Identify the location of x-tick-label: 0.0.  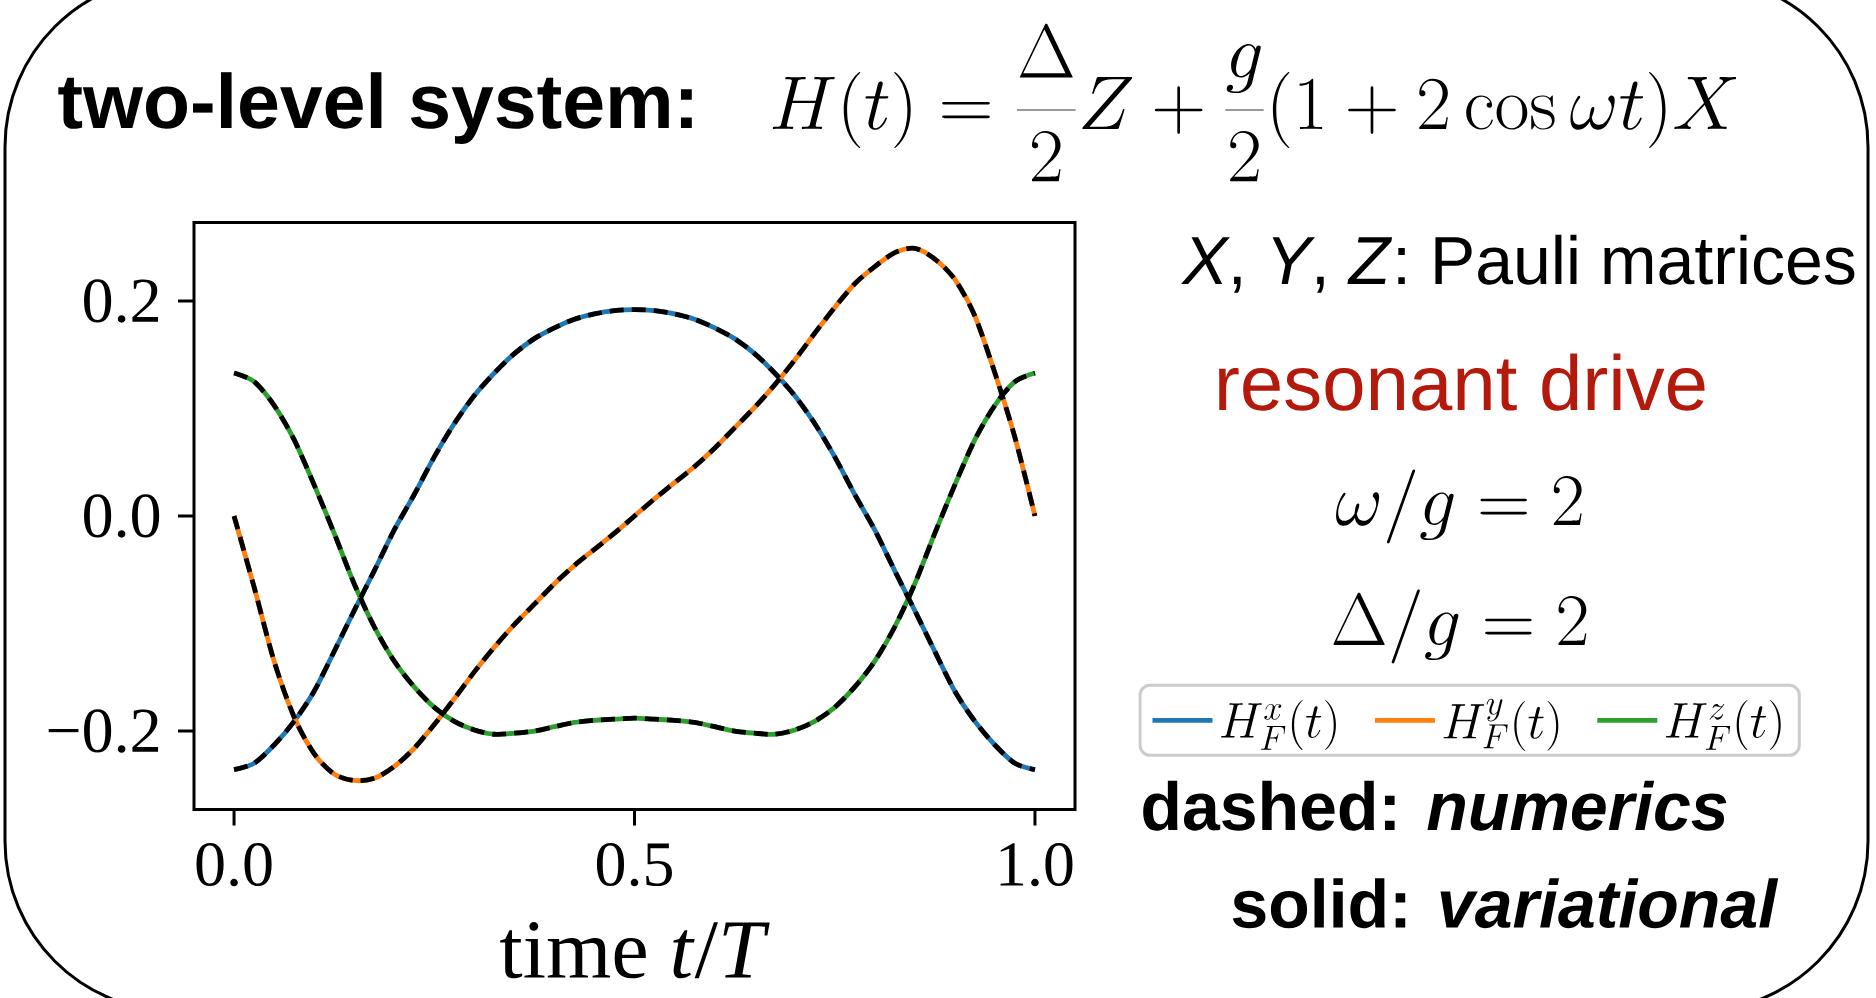
(234, 864).